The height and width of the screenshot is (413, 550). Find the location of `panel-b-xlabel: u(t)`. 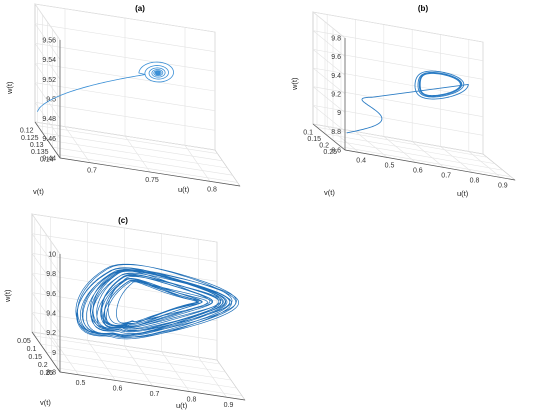

panel-b-xlabel: u(t) is located at coordinates (463, 193).